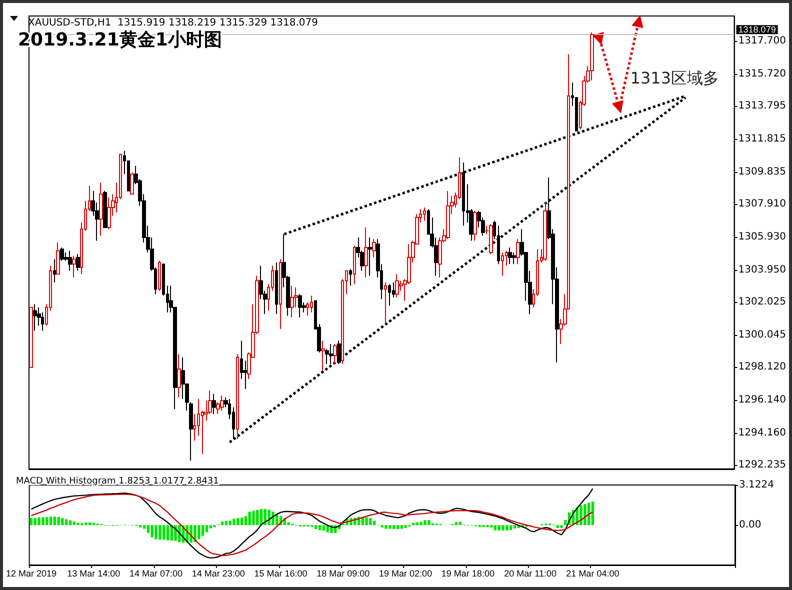 The width and height of the screenshot is (792, 590). What do you see at coordinates (762, 172) in the screenshot?
I see `y-tick-label: 1309.835` at bounding box center [762, 172].